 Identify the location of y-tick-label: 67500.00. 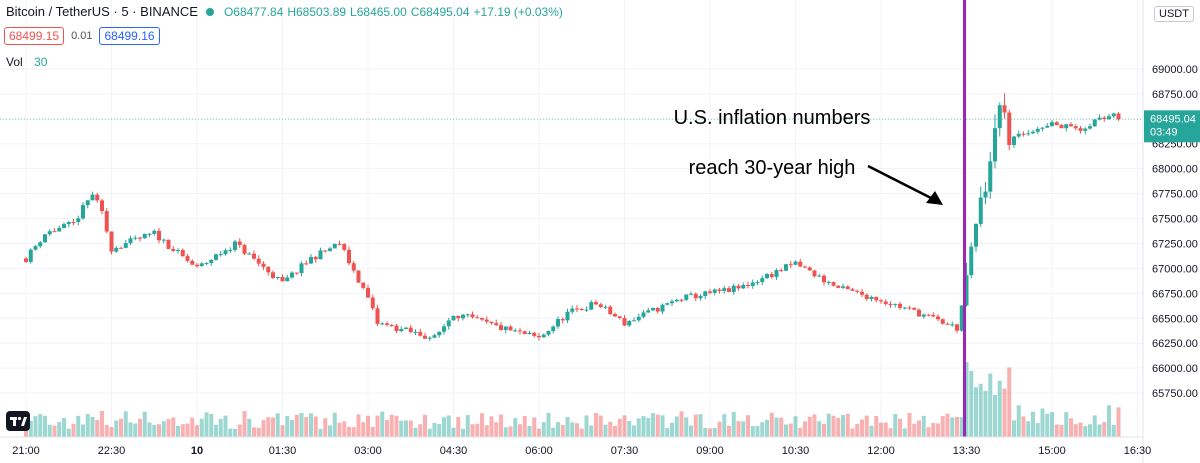
(1175, 220).